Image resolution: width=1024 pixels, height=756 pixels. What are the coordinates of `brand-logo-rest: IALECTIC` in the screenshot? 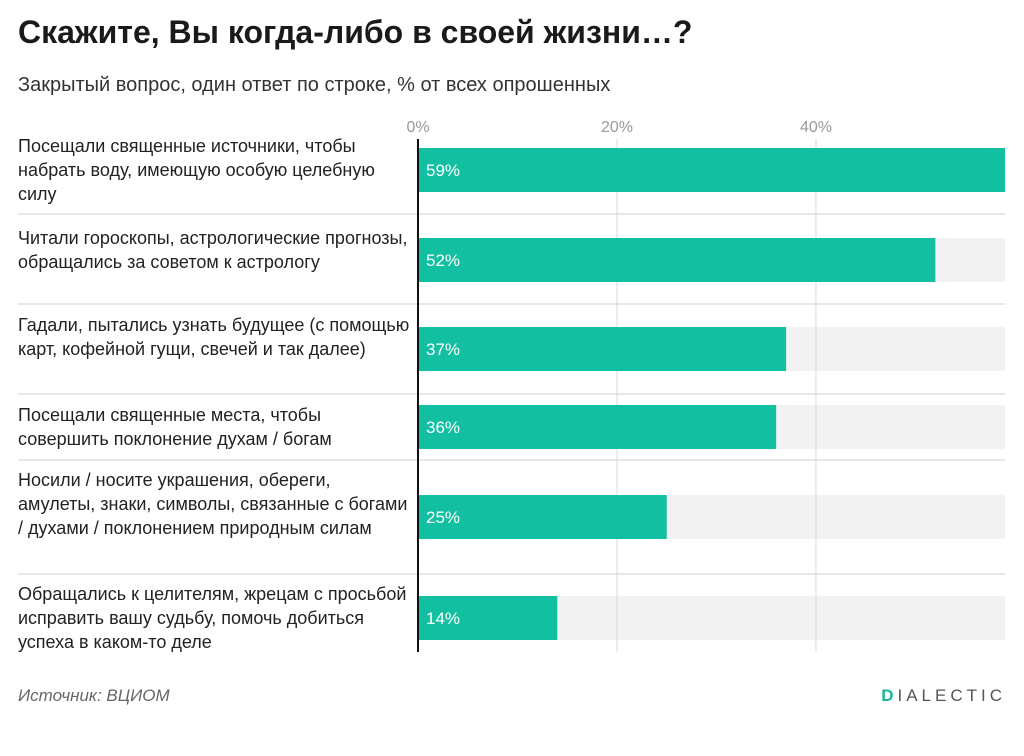 It's located at (951, 695).